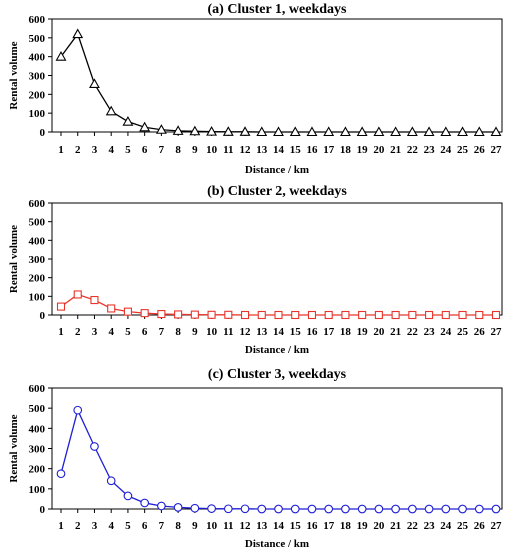 This screenshot has height=550, width=511. Describe the element at coordinates (277, 374) in the screenshot. I see `chart-title: (c) Cluster 3, weekdays` at that location.